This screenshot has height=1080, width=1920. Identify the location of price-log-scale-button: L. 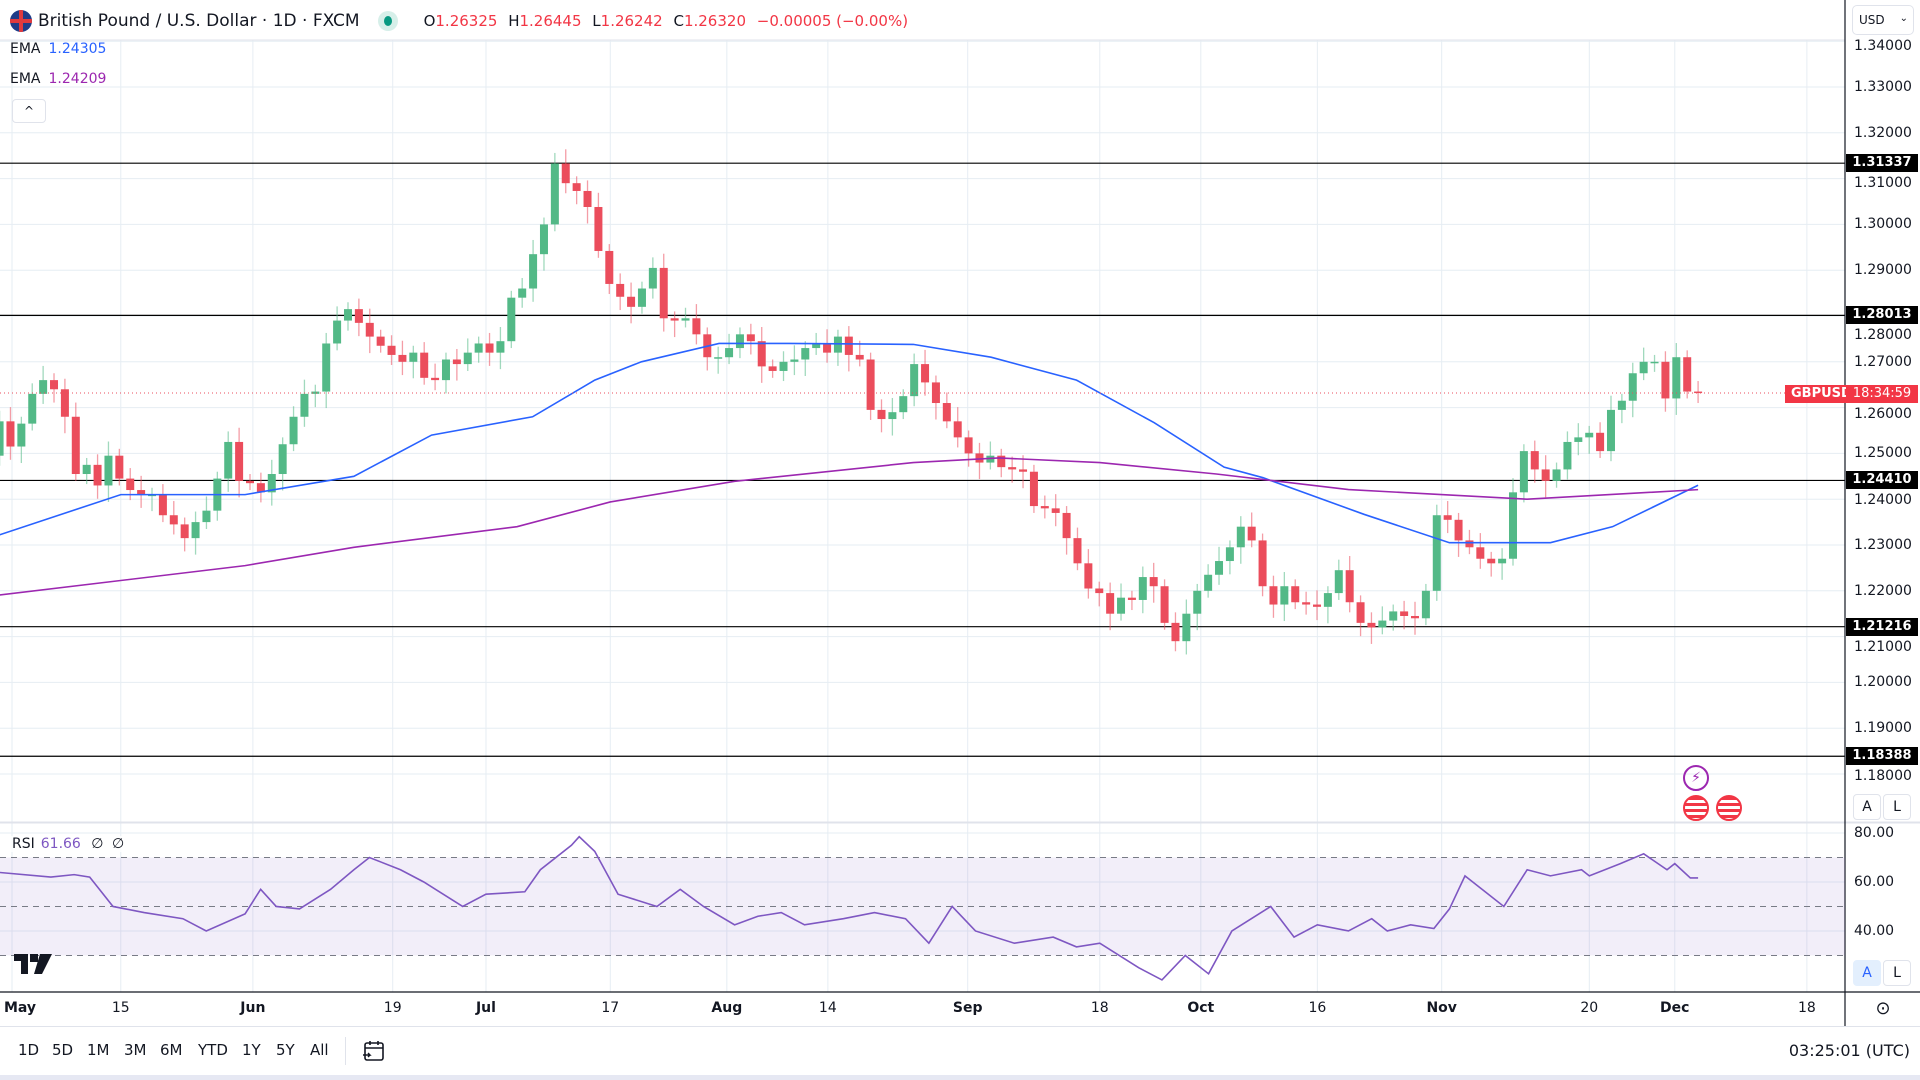
(1897, 807).